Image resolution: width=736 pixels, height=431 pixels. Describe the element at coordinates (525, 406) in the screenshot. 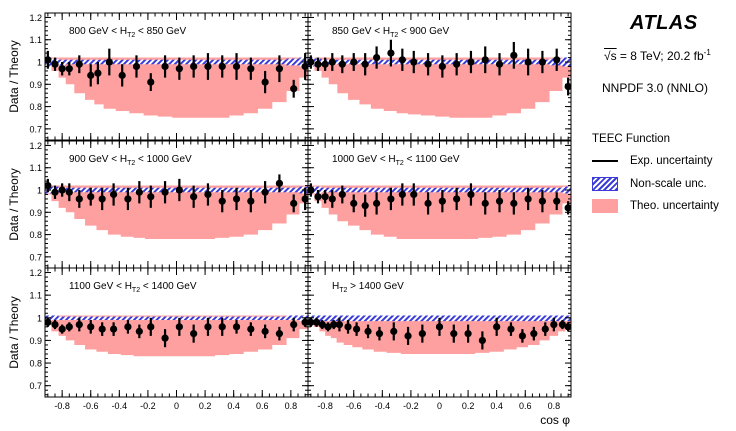

I see `x-tick-label: 0.6` at that location.